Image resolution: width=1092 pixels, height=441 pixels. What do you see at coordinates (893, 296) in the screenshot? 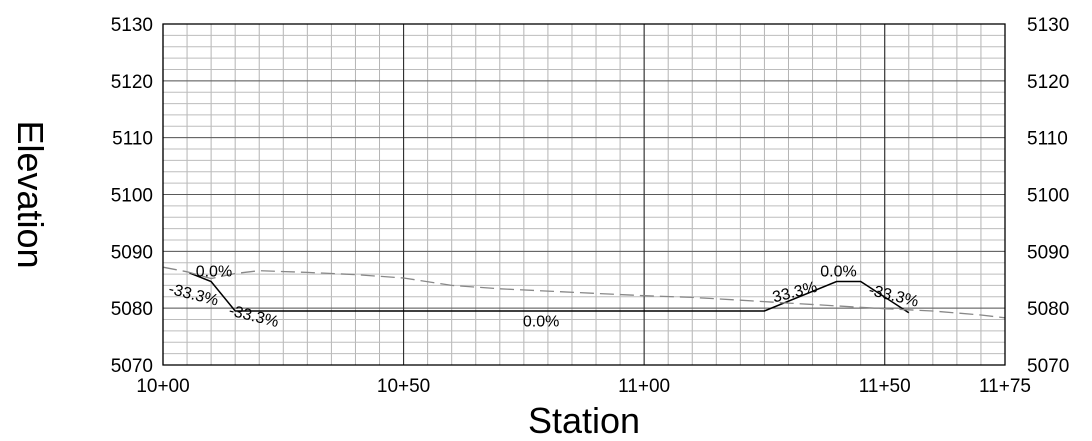
I see `grade-label: -33.3%` at bounding box center [893, 296].